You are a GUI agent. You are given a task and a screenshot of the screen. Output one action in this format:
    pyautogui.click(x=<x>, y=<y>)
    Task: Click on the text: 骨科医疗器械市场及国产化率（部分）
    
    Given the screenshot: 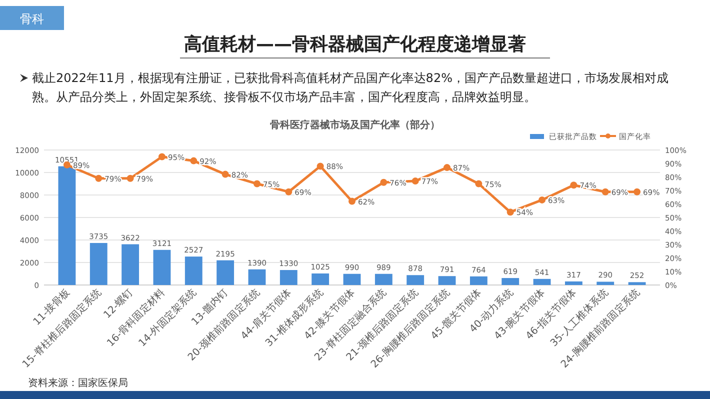 What is the action you would take?
    pyautogui.click(x=355, y=125)
    